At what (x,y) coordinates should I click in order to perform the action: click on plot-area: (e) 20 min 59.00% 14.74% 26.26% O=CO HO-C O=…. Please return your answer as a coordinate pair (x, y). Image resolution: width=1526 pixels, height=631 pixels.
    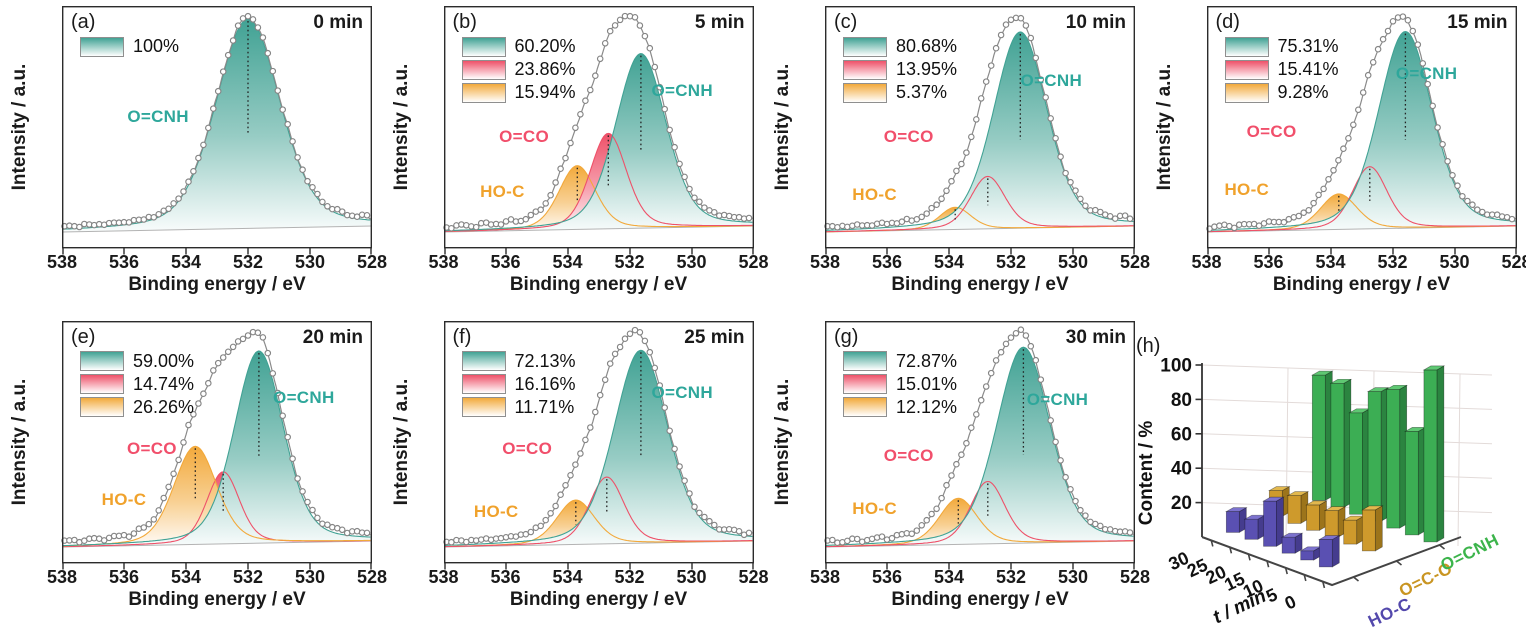
    Looking at the image, I should click on (217, 444).